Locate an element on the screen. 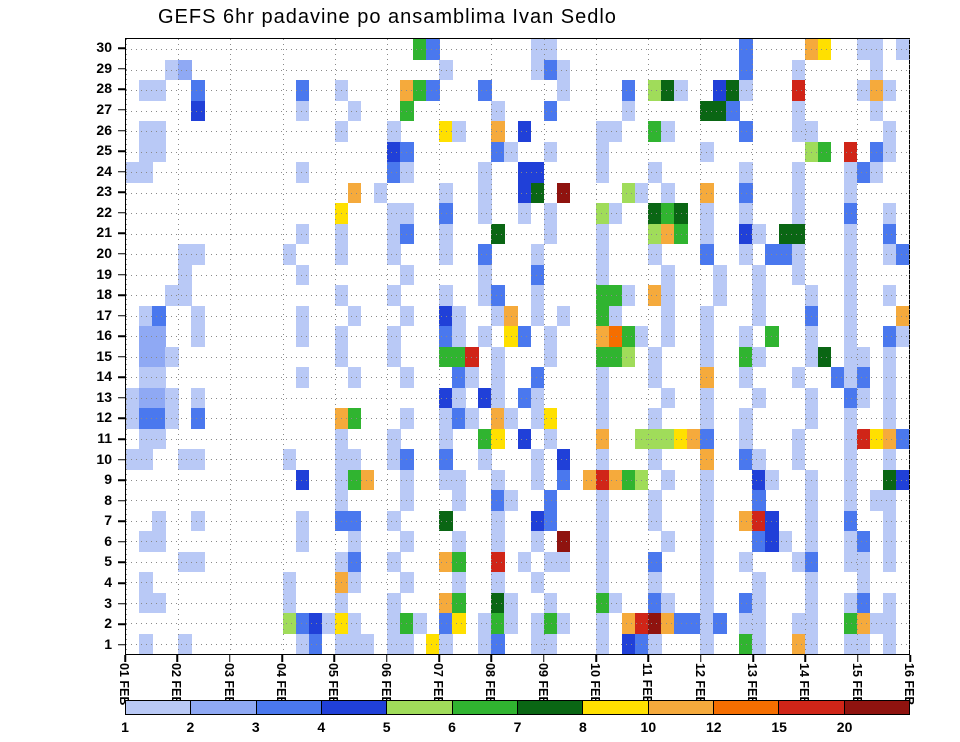 The height and width of the screenshot is (742, 960). colorbar-tick-label: 10 is located at coordinates (648, 727).